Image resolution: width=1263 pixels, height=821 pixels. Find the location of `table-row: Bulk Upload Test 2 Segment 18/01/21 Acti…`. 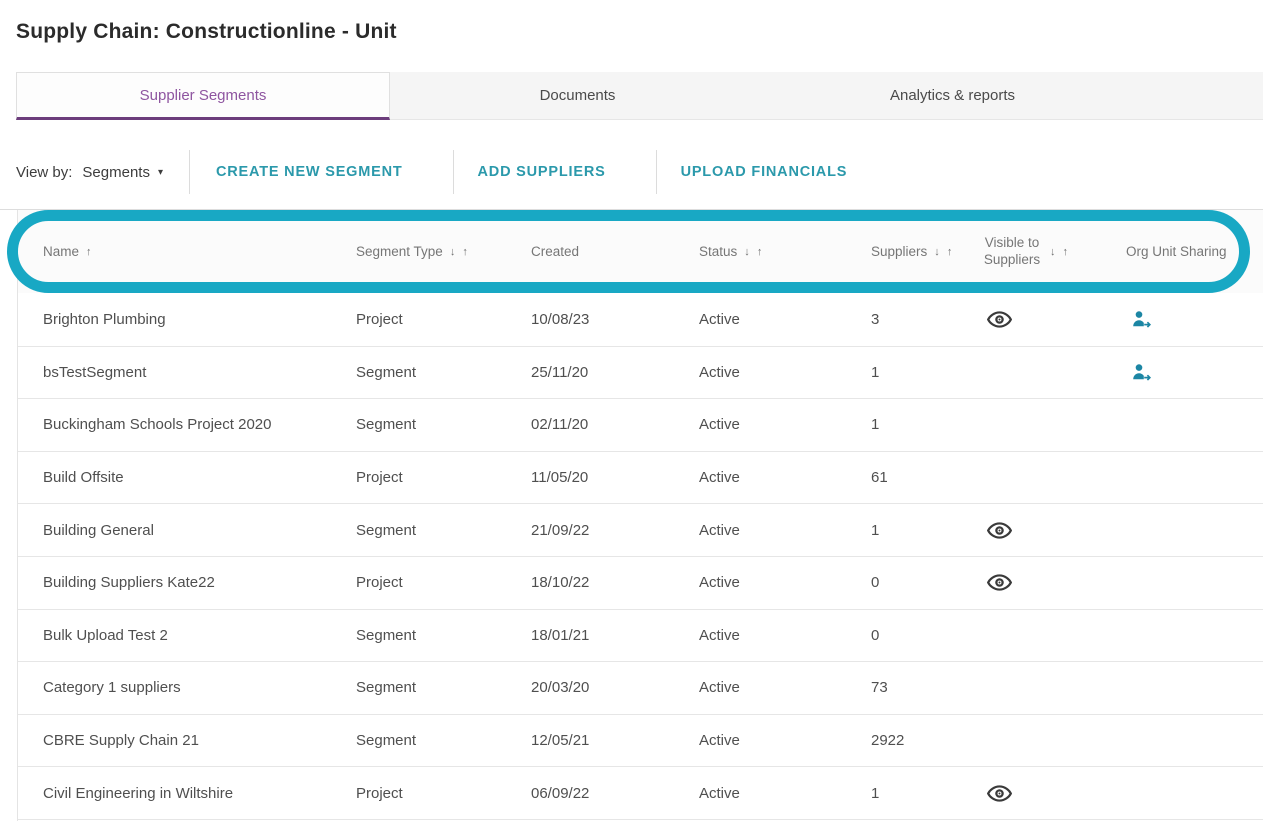

table-row: Bulk Upload Test 2 Segment 18/01/21 Acti… is located at coordinates (640, 635).